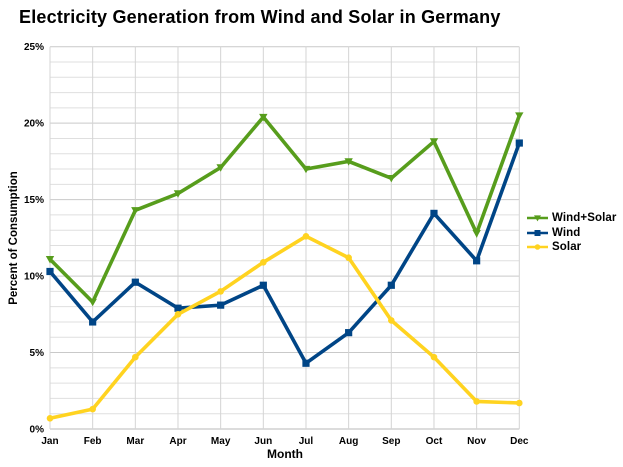 The image size is (623, 467). What do you see at coordinates (49, 441) in the screenshot?
I see `x-tick-label: Jan` at bounding box center [49, 441].